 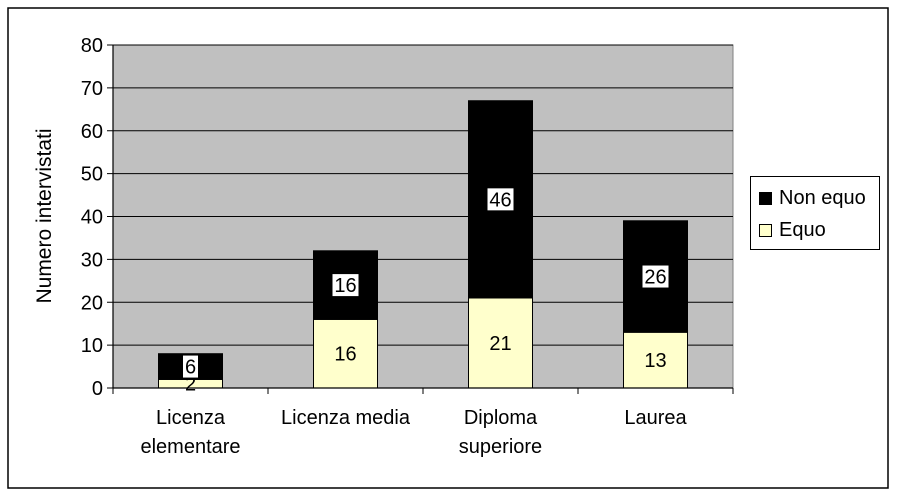 What do you see at coordinates (765, 198) in the screenshot?
I see `legend-swatch-non-equo` at bounding box center [765, 198].